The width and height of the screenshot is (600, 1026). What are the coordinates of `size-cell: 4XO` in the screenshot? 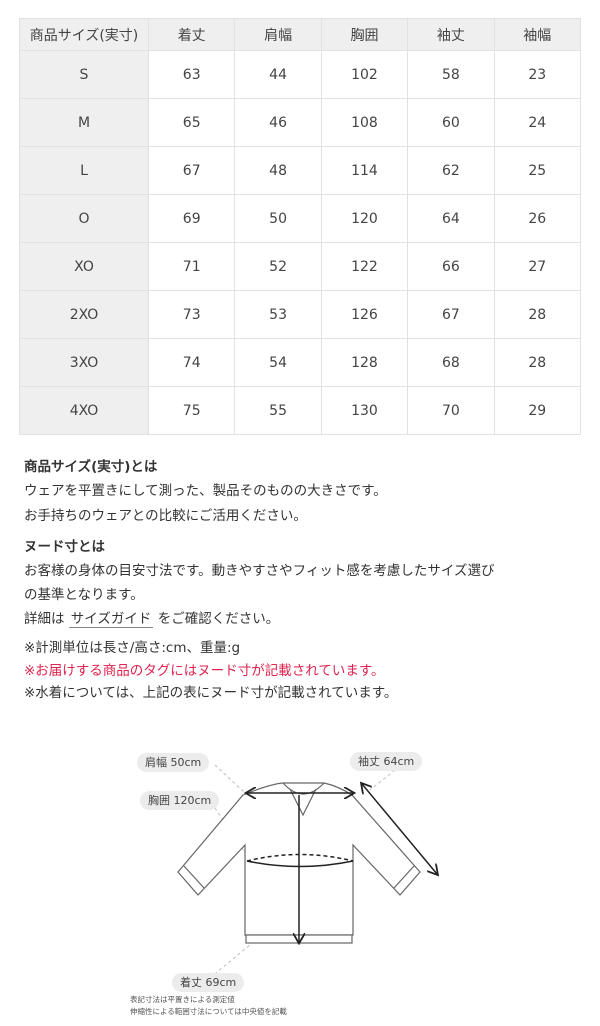 It's located at (84, 410).